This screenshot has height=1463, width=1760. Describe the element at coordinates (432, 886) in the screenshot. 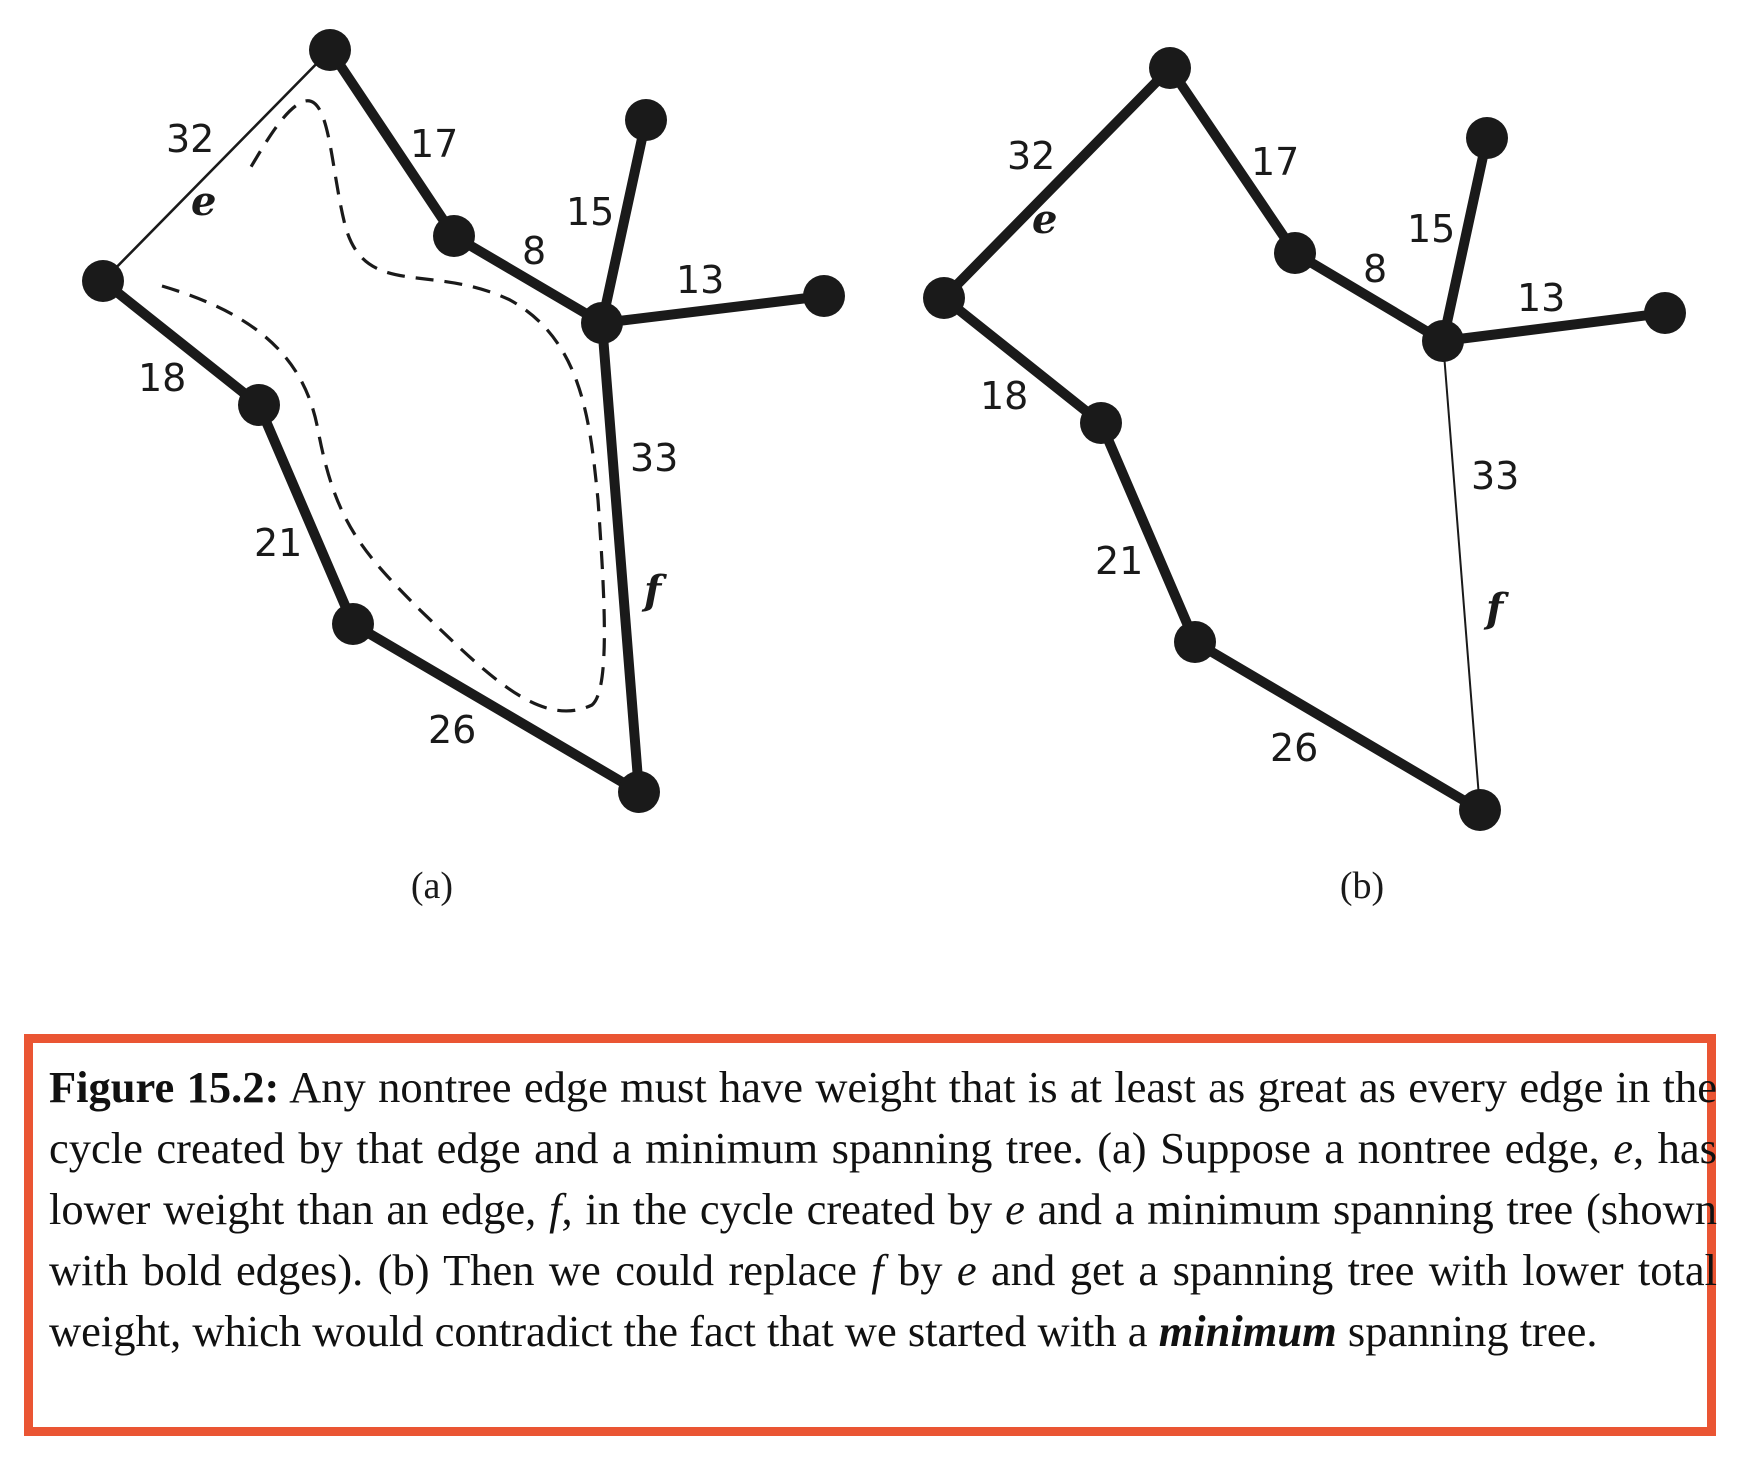

I see `panel-label-a: (a)` at that location.